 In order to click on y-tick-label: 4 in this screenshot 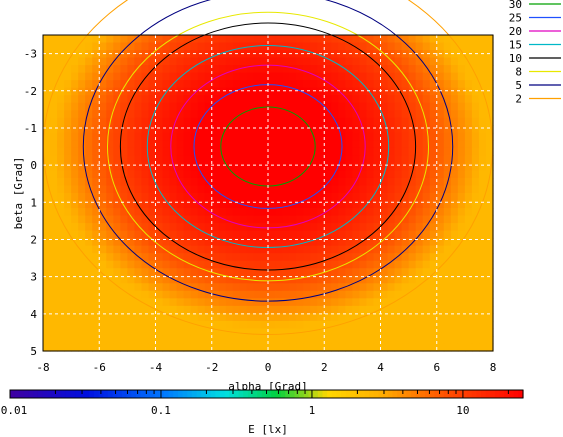, I will do `click(33, 314)`.